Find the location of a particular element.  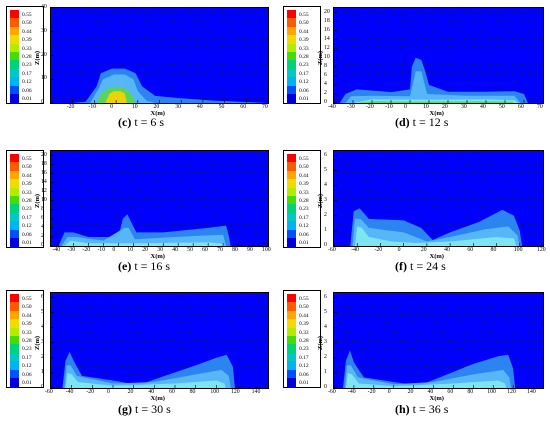

plume-canvas is located at coordinates (159, 55).